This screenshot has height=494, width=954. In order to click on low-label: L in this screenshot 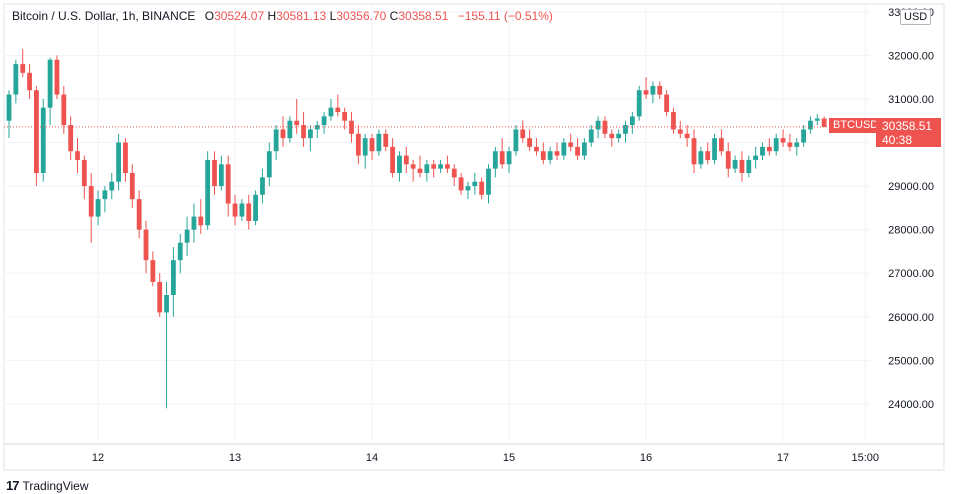, I will do `click(333, 16)`.